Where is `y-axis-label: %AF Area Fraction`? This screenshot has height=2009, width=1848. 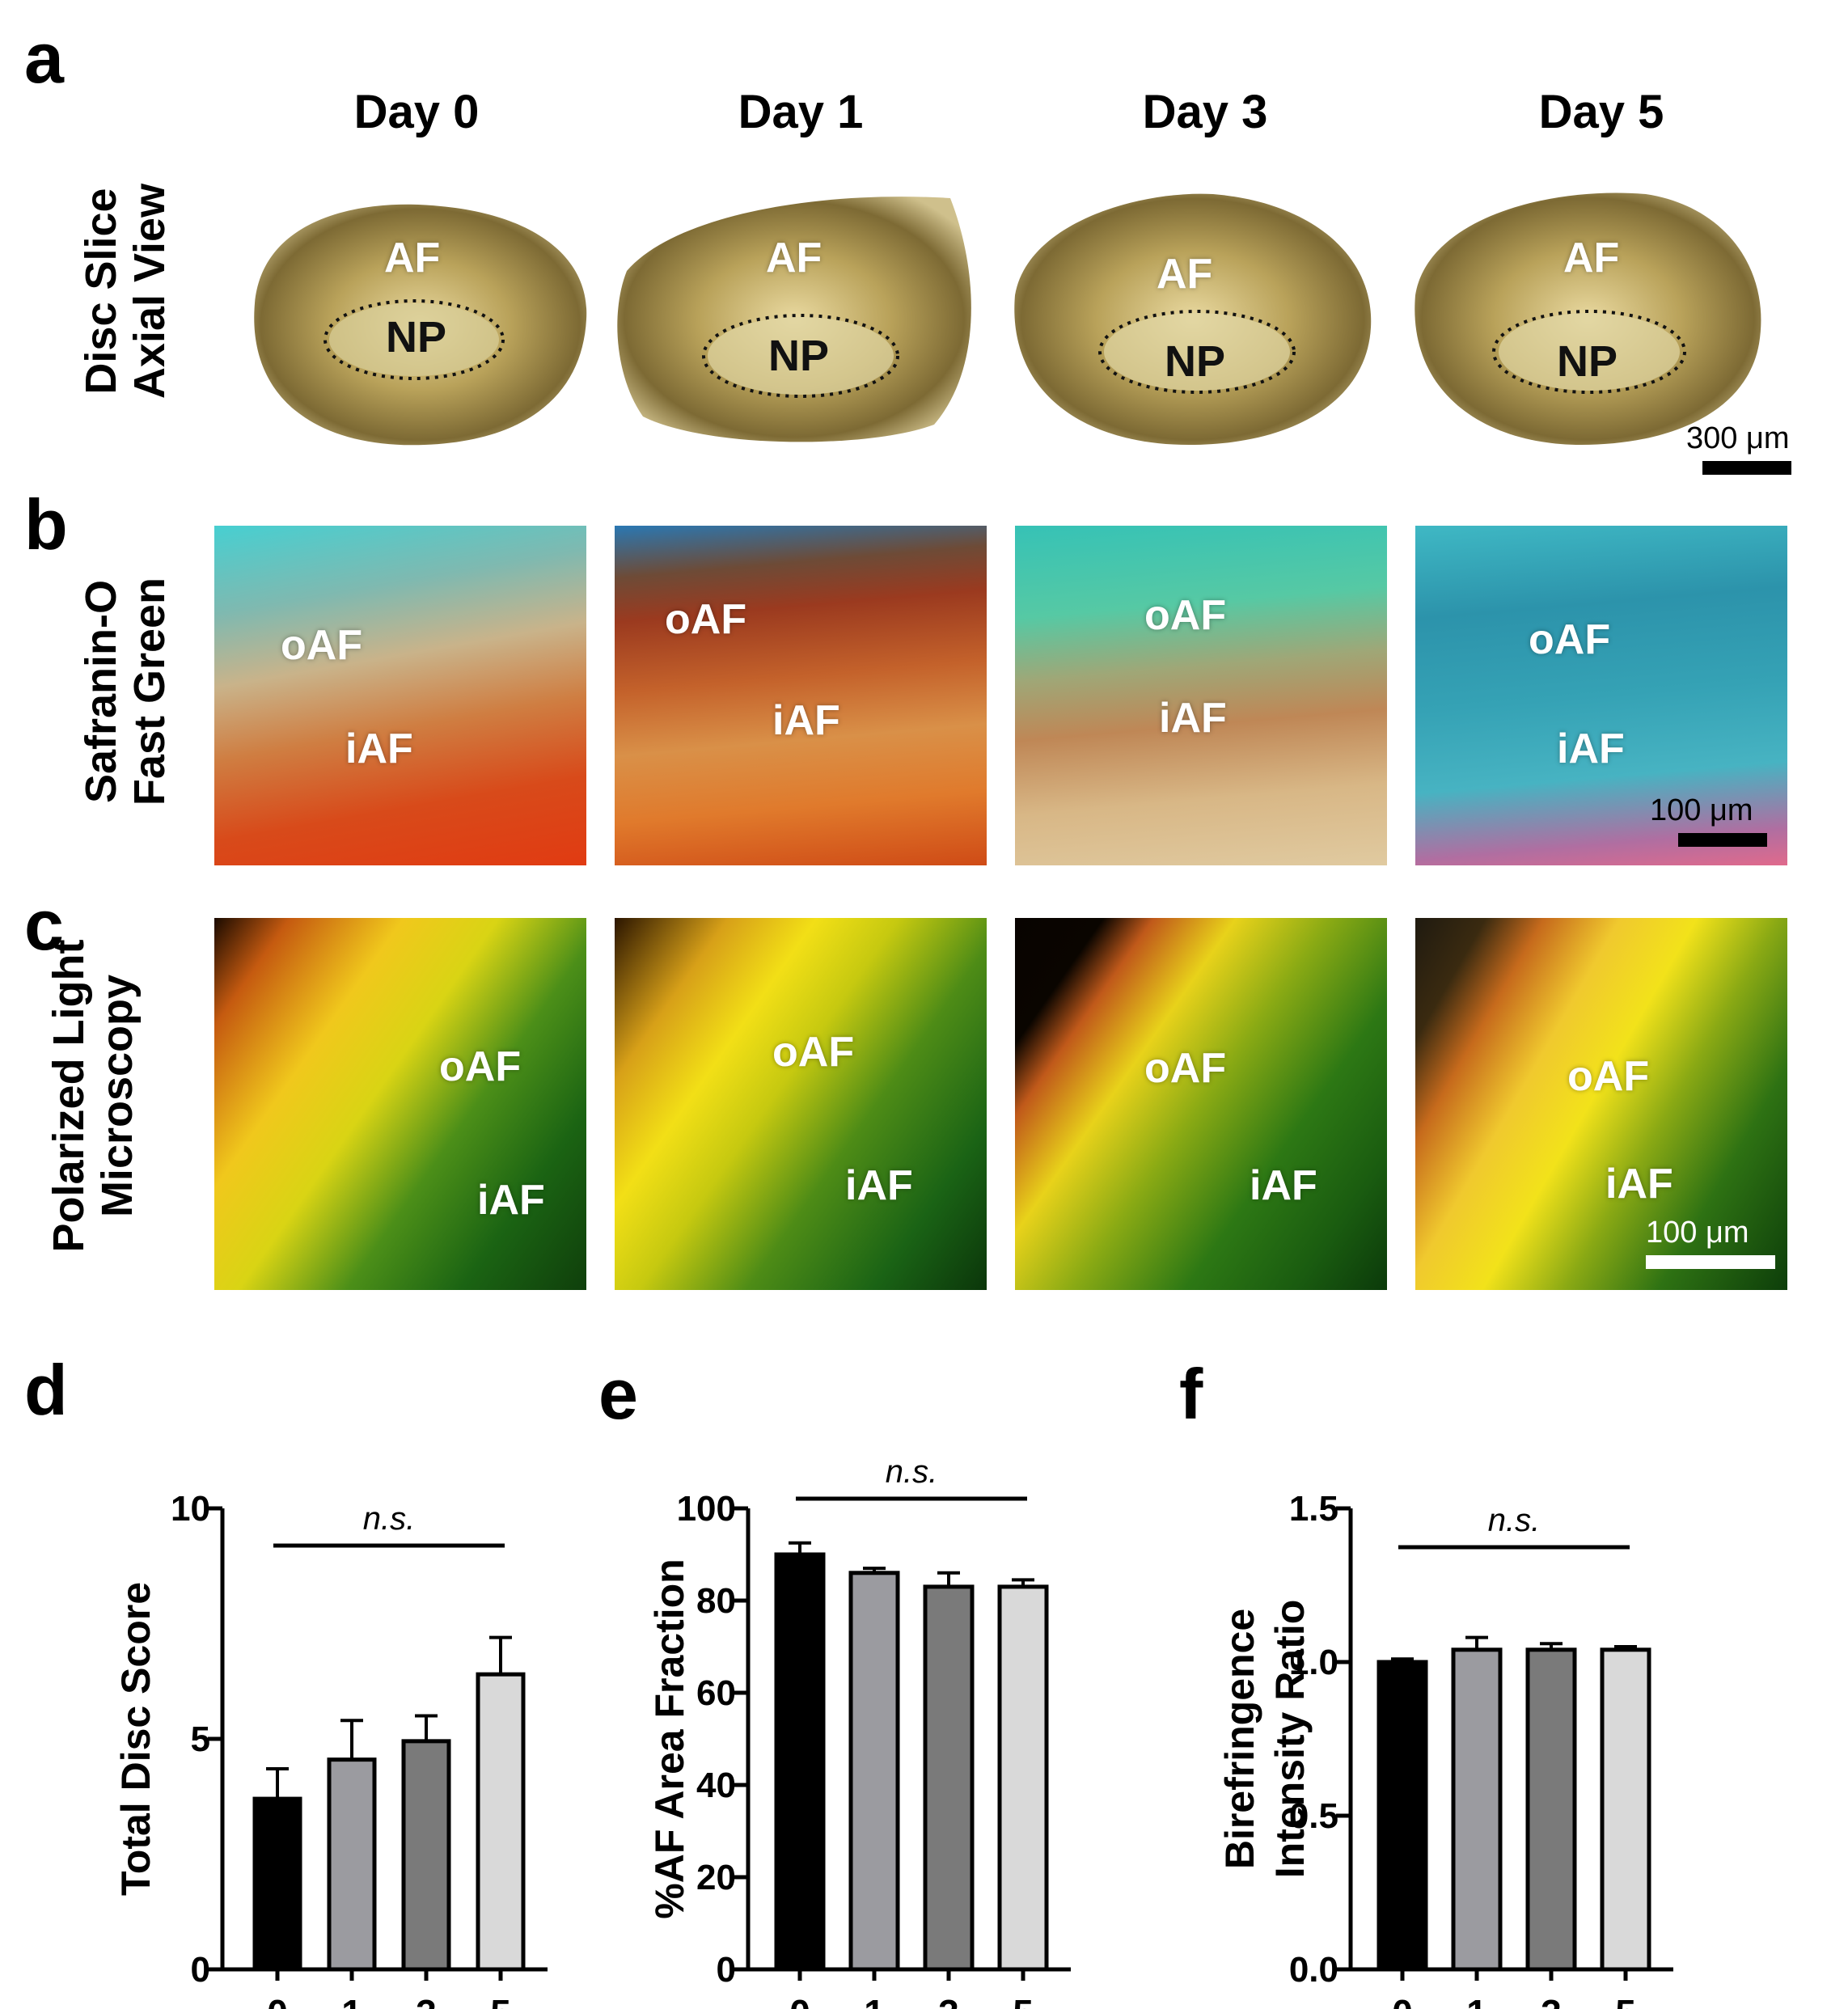
y-axis-label: %AF Area Fraction is located at coordinates (669, 1738).